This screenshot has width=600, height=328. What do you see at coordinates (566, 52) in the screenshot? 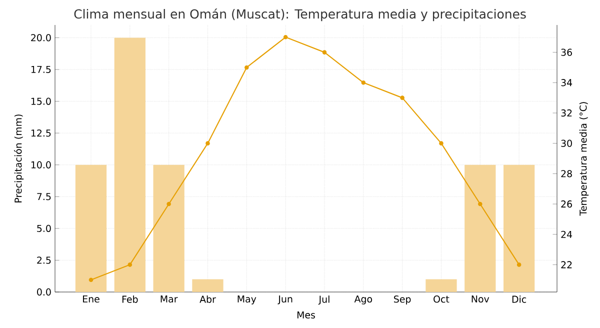
I see `y2-tick-label: 36` at bounding box center [566, 52].